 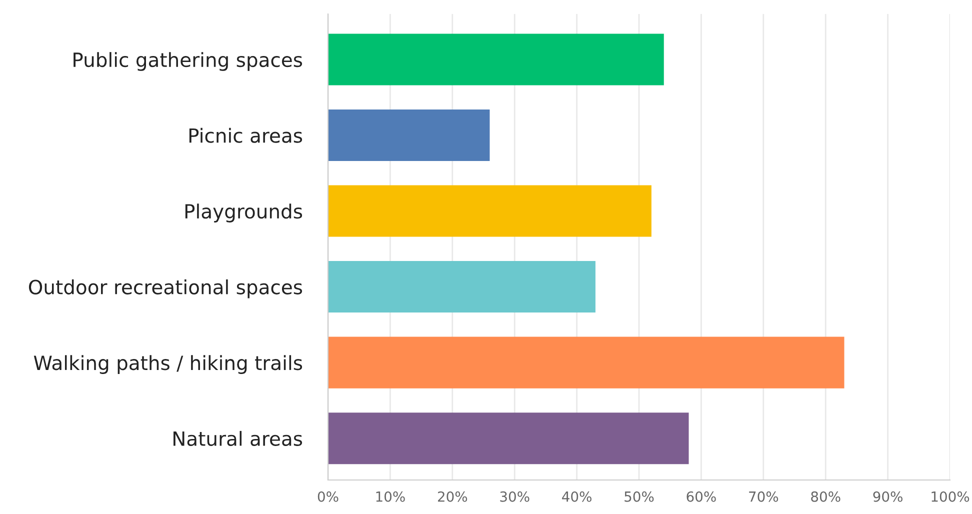 I want to click on y-tick-label: Playgrounds, so click(x=243, y=213).